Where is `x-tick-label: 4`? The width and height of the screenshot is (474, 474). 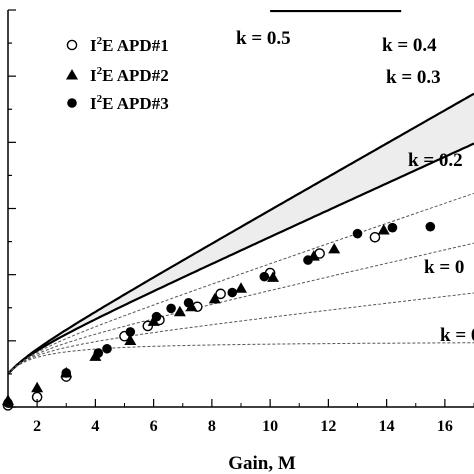
x-tick-label: 4 is located at coordinates (95, 426).